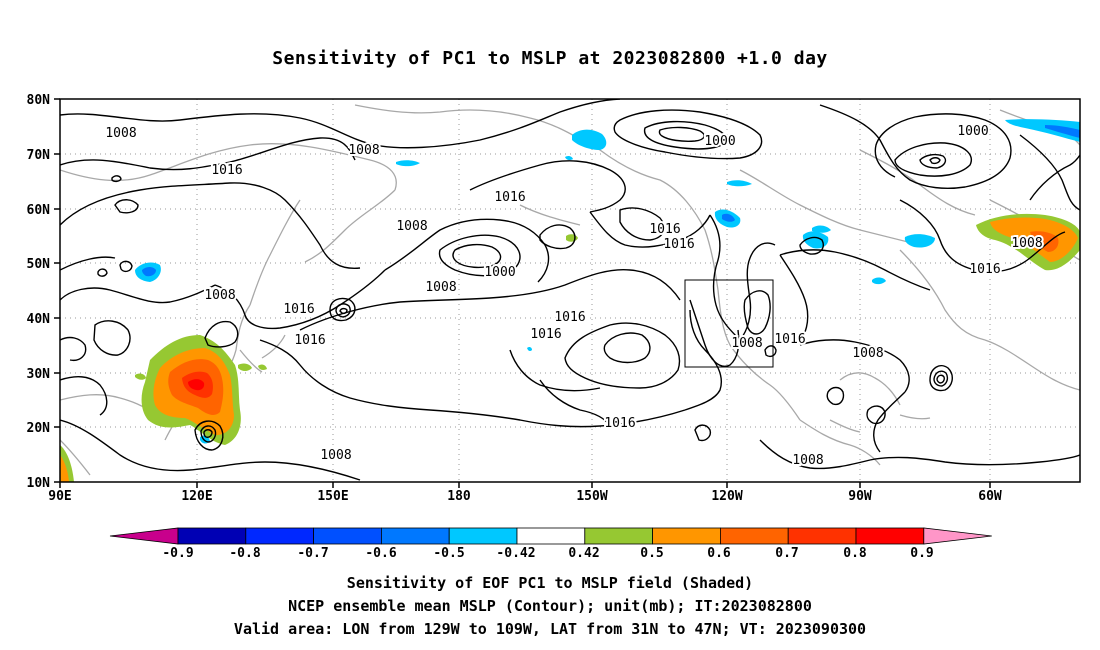  What do you see at coordinates (39, 155) in the screenshot?
I see `lat-label: 70N` at bounding box center [39, 155].